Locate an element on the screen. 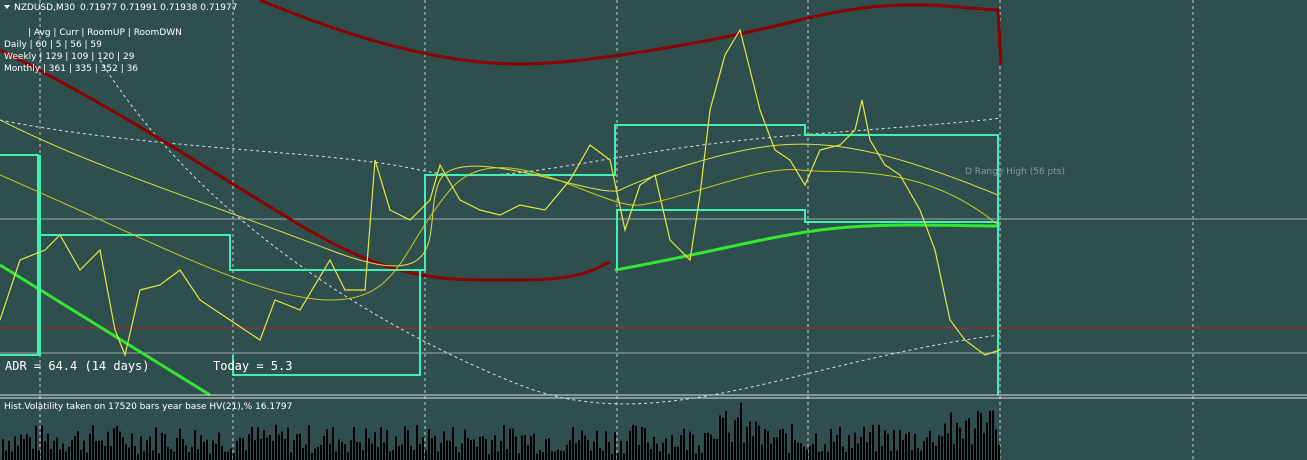 Image resolution: width=1307 pixels, height=460 pixels. adr-label: ADR = 64.4 (14 days) is located at coordinates (77, 366).